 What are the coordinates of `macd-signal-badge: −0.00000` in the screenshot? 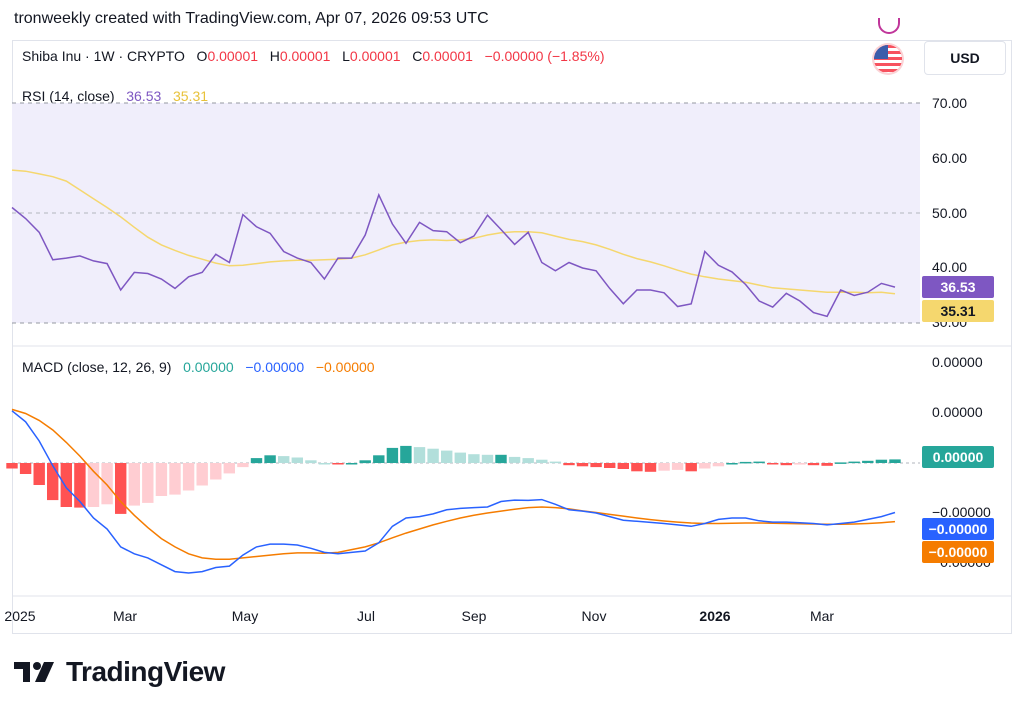 It's located at (958, 552).